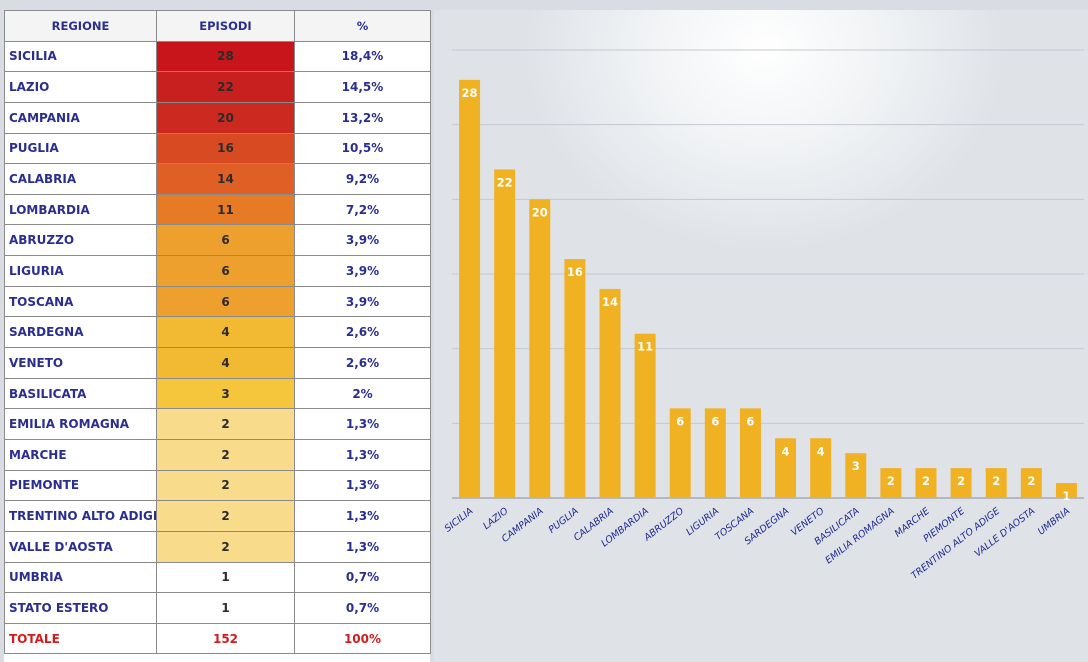 This screenshot has width=1088, height=662. I want to click on percent-cell: 18,4%, so click(362, 56).